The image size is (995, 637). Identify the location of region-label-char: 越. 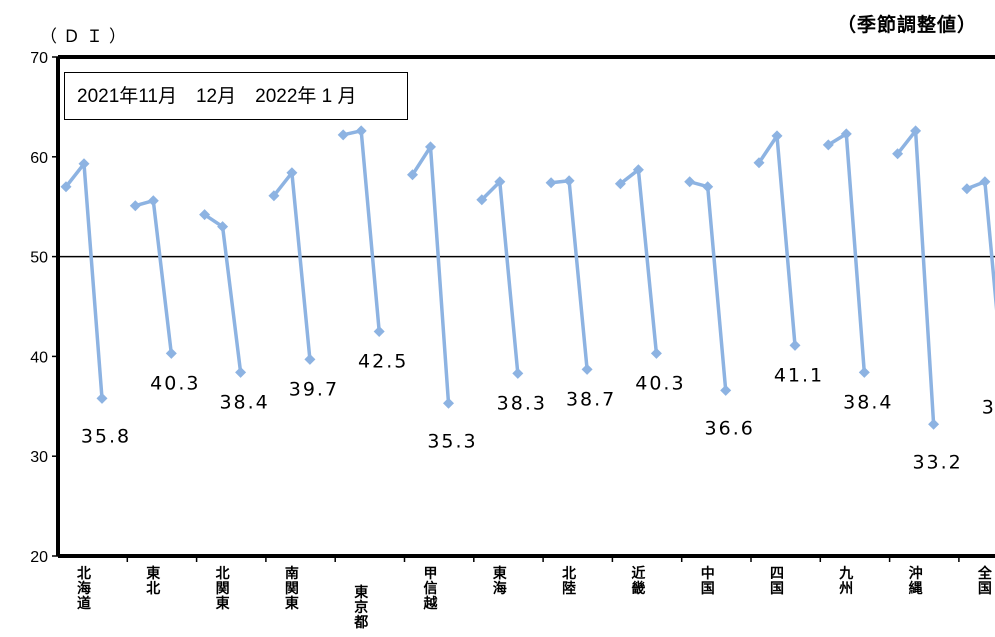
(431, 603).